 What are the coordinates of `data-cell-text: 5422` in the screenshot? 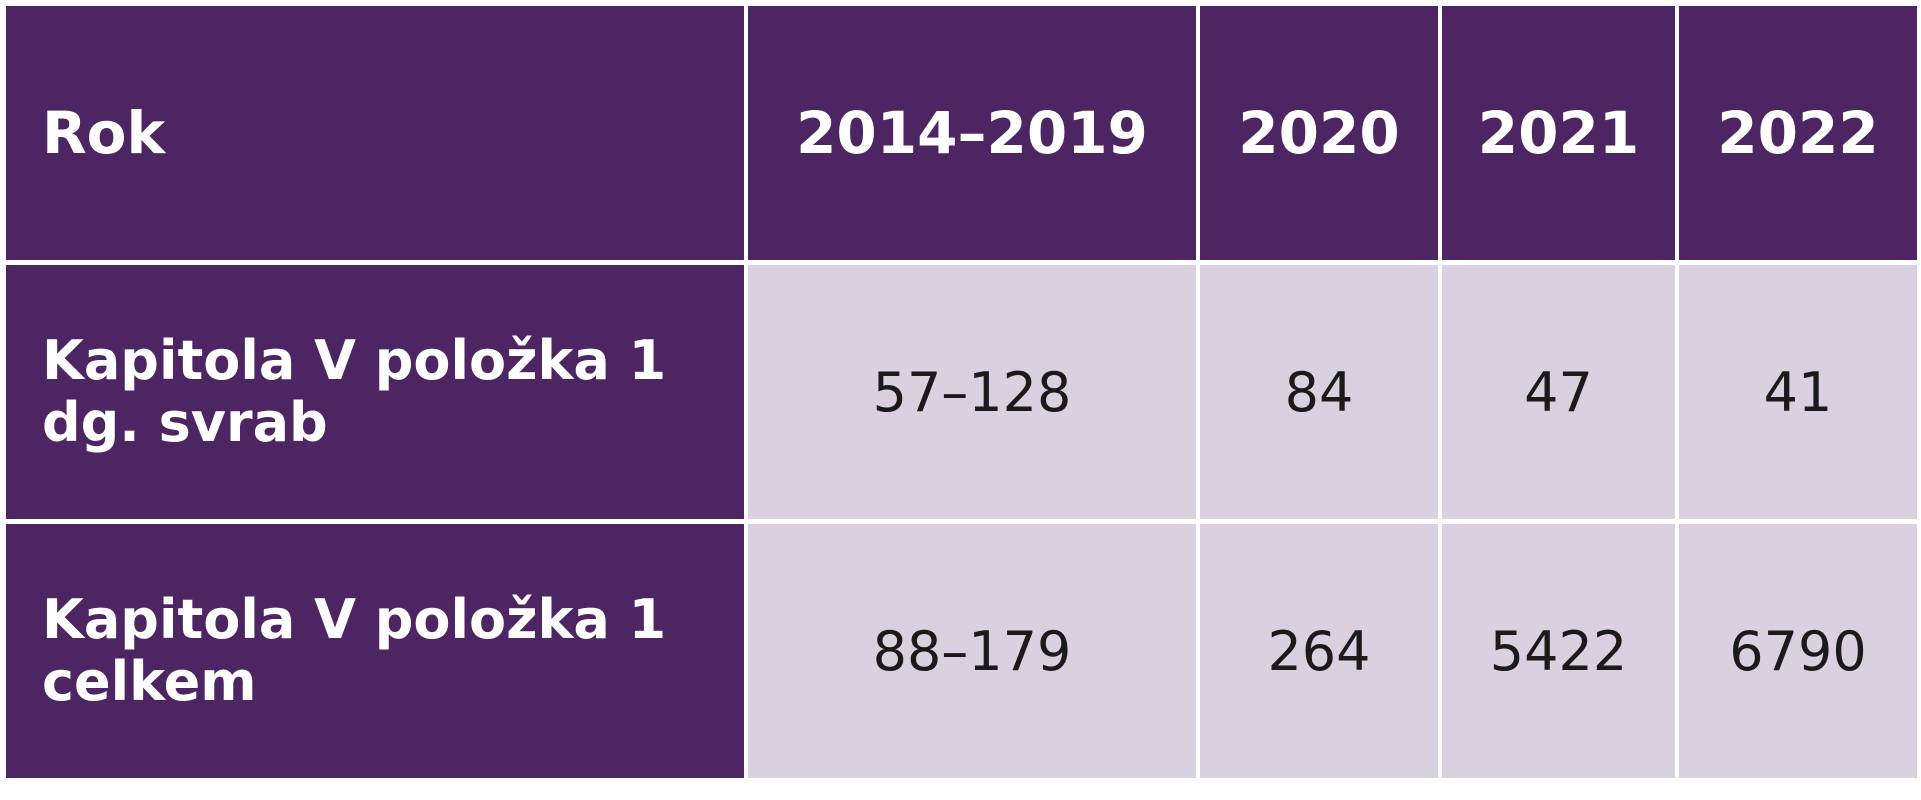 It's located at (1558, 651).